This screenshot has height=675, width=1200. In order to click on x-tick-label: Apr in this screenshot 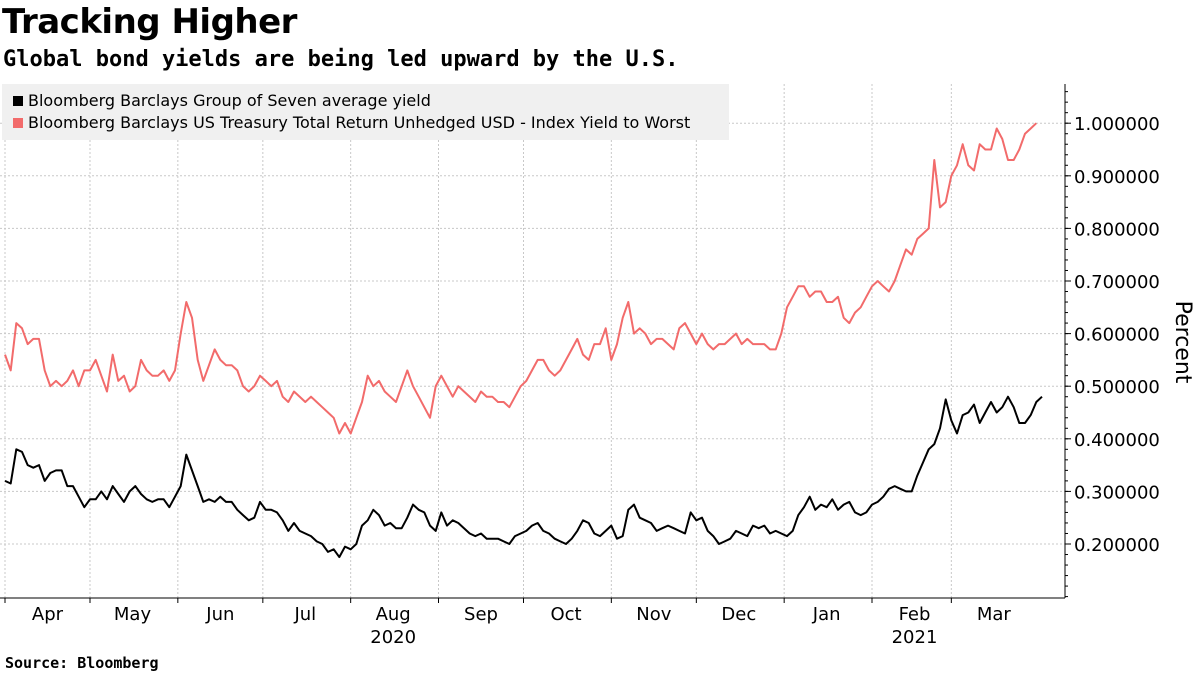, I will do `click(48, 614)`.